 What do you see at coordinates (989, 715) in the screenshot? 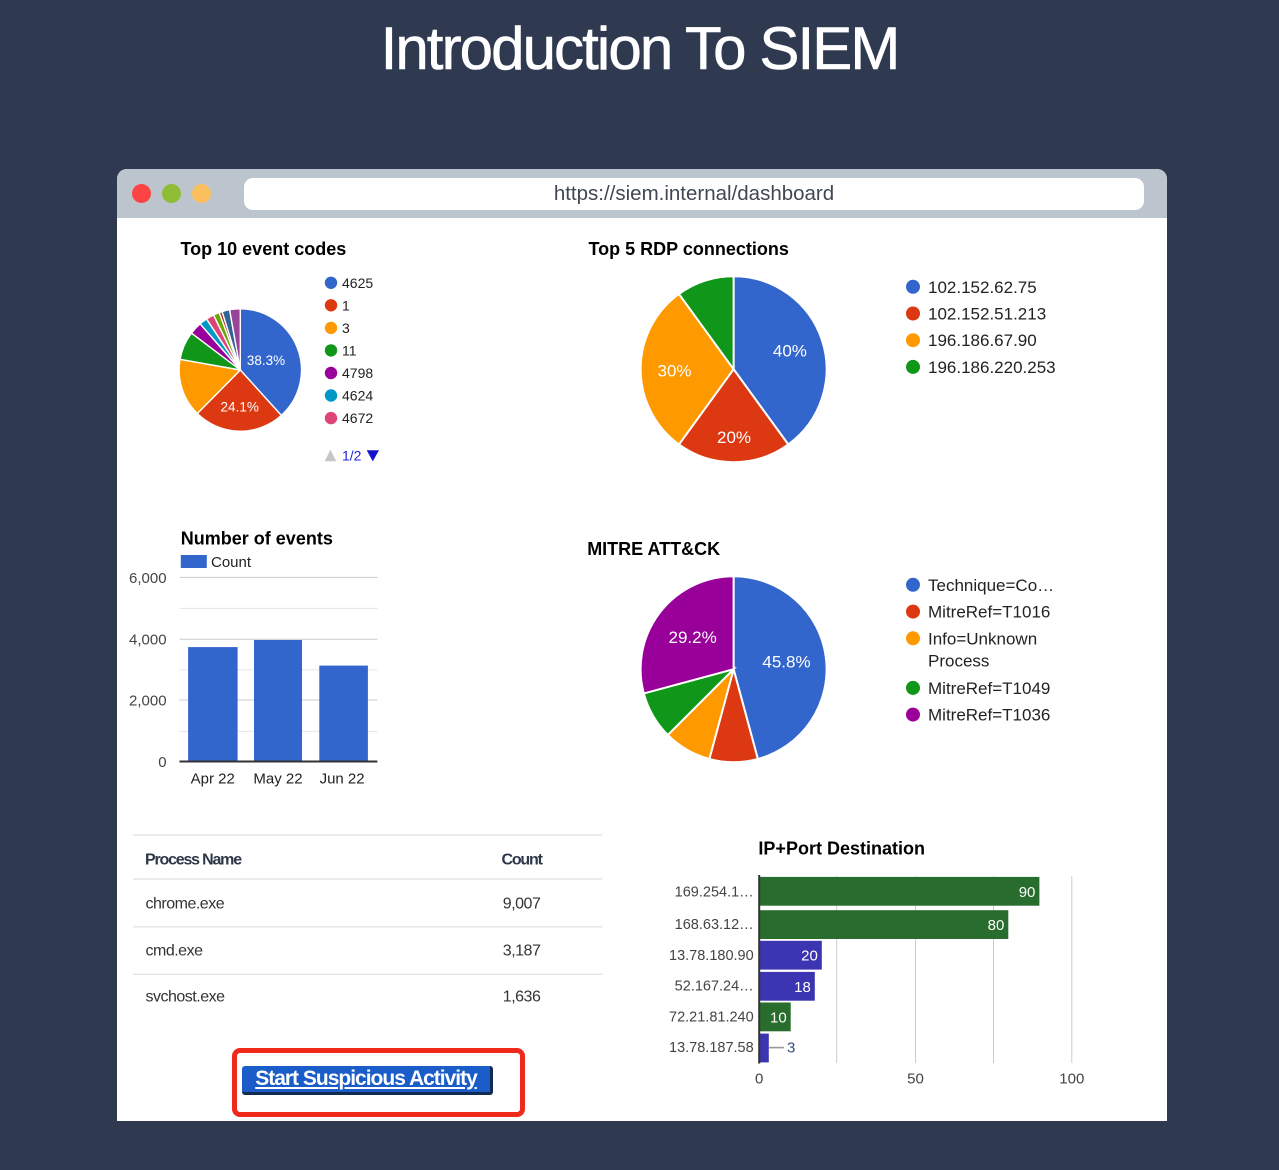
I see `svg-text: MitreRef=T1036` at bounding box center [989, 715].